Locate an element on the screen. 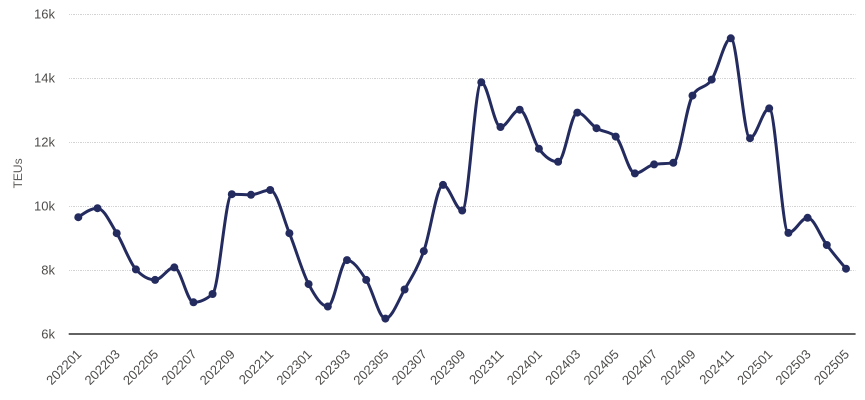 The height and width of the screenshot is (400, 865). svg-text: 16k is located at coordinates (44, 14).